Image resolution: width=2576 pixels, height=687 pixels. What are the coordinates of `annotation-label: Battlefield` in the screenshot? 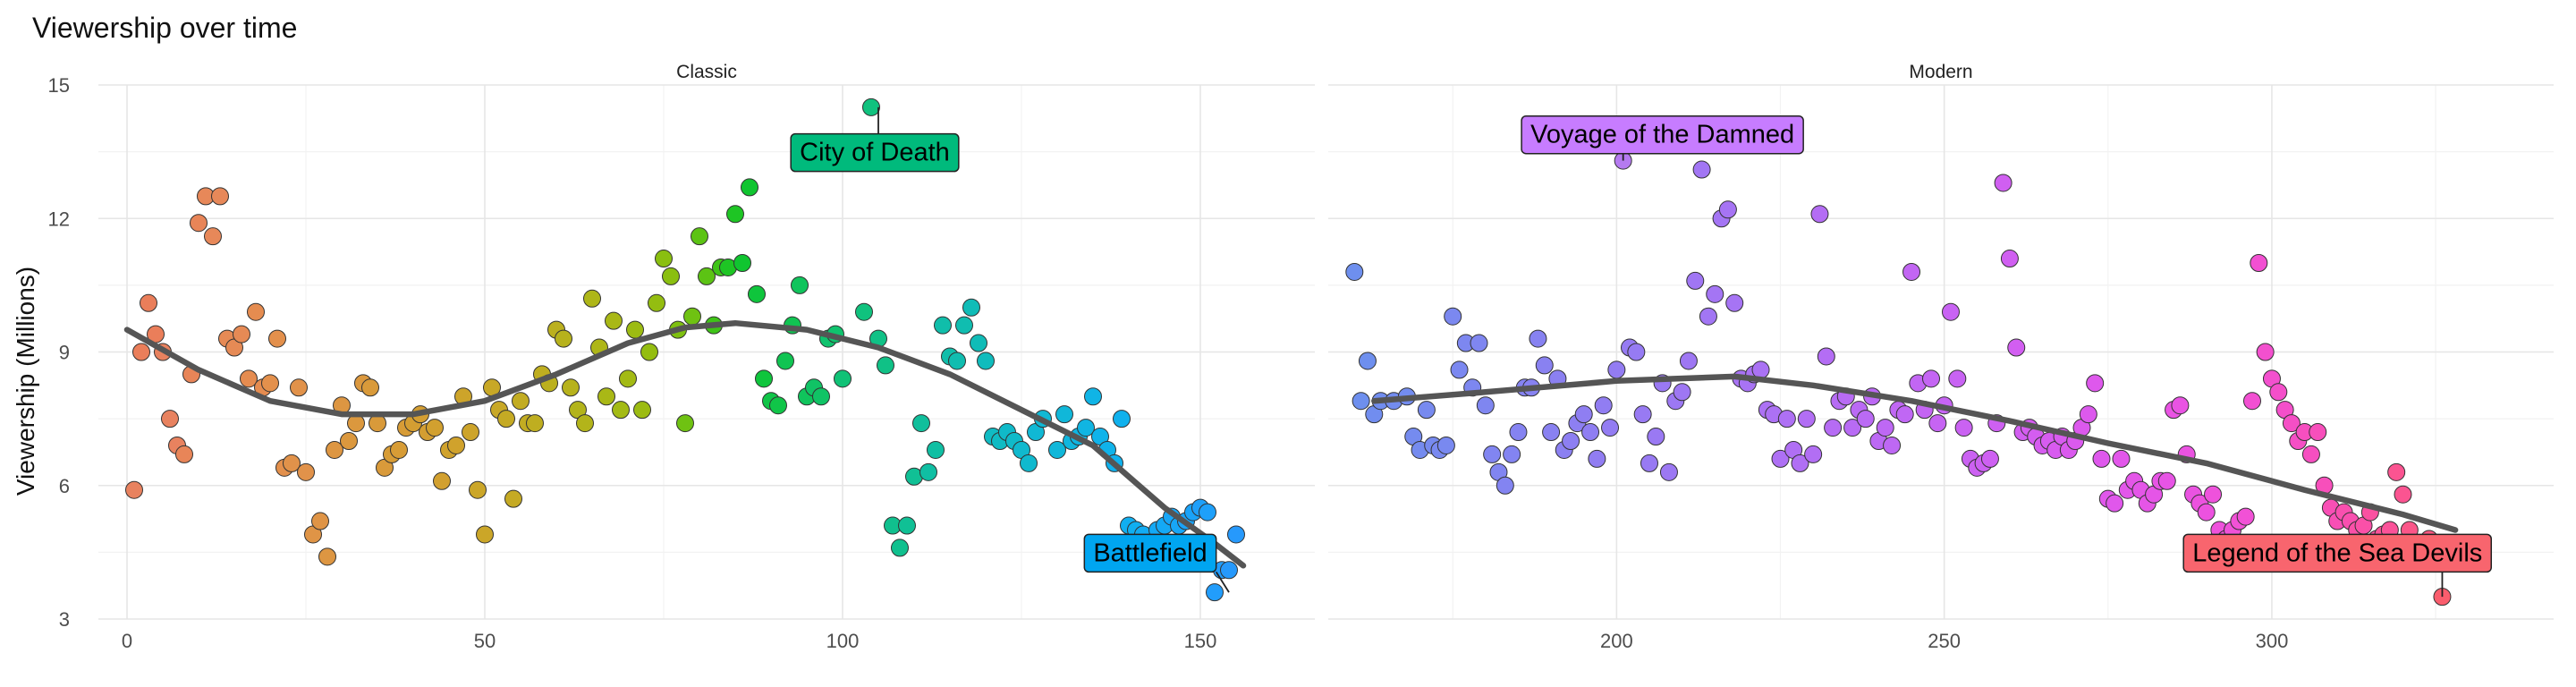 It's located at (1150, 553).